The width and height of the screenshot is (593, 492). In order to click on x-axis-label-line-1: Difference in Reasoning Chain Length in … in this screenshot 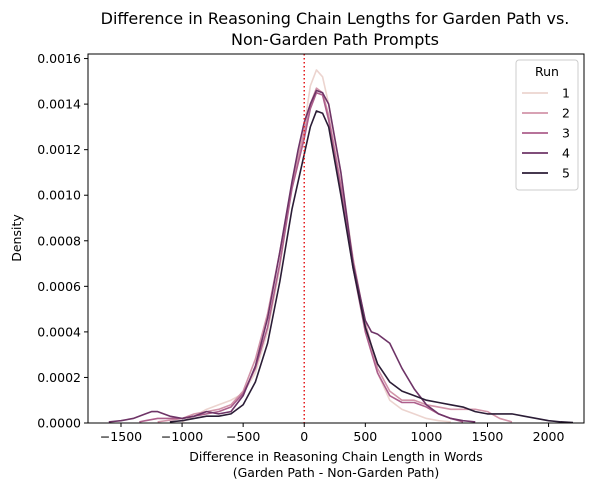, I will do `click(335, 456)`.